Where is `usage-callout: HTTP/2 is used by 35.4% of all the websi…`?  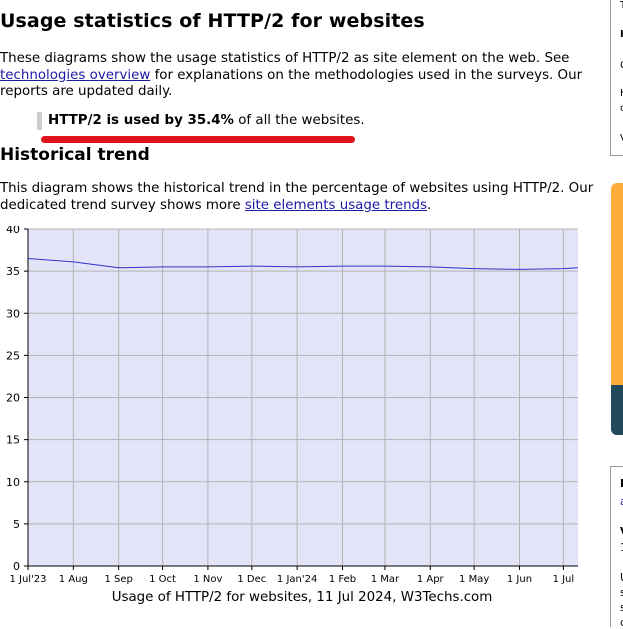 usage-callout: HTTP/2 is used by 35.4% of all the websi… is located at coordinates (201, 121).